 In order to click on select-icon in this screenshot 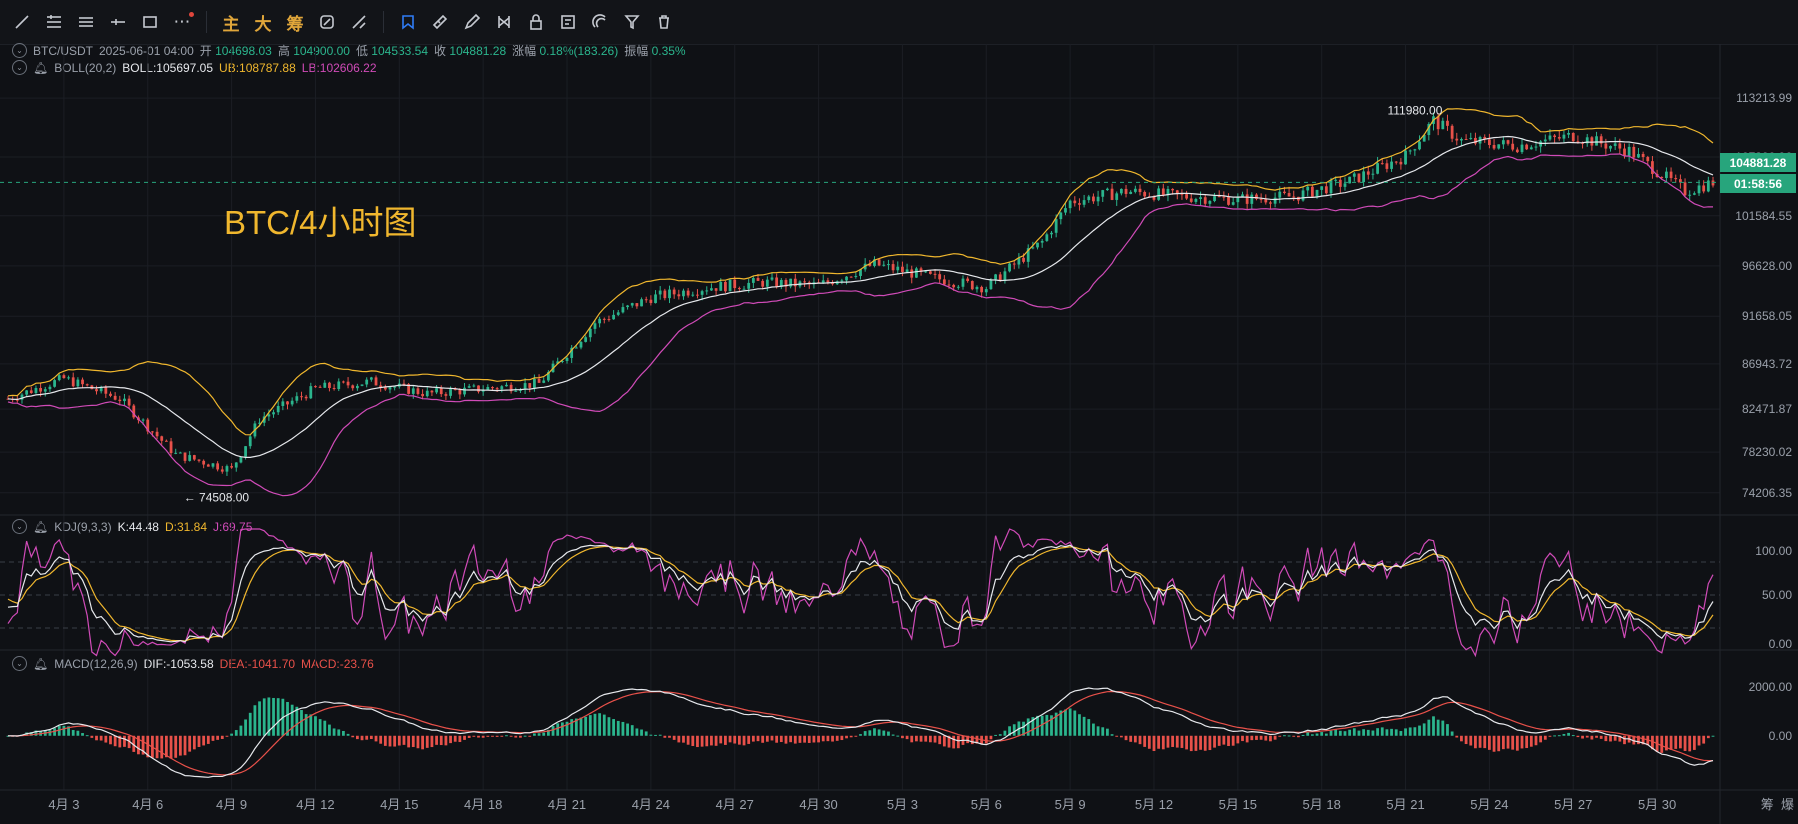, I will do `click(408, 22)`.